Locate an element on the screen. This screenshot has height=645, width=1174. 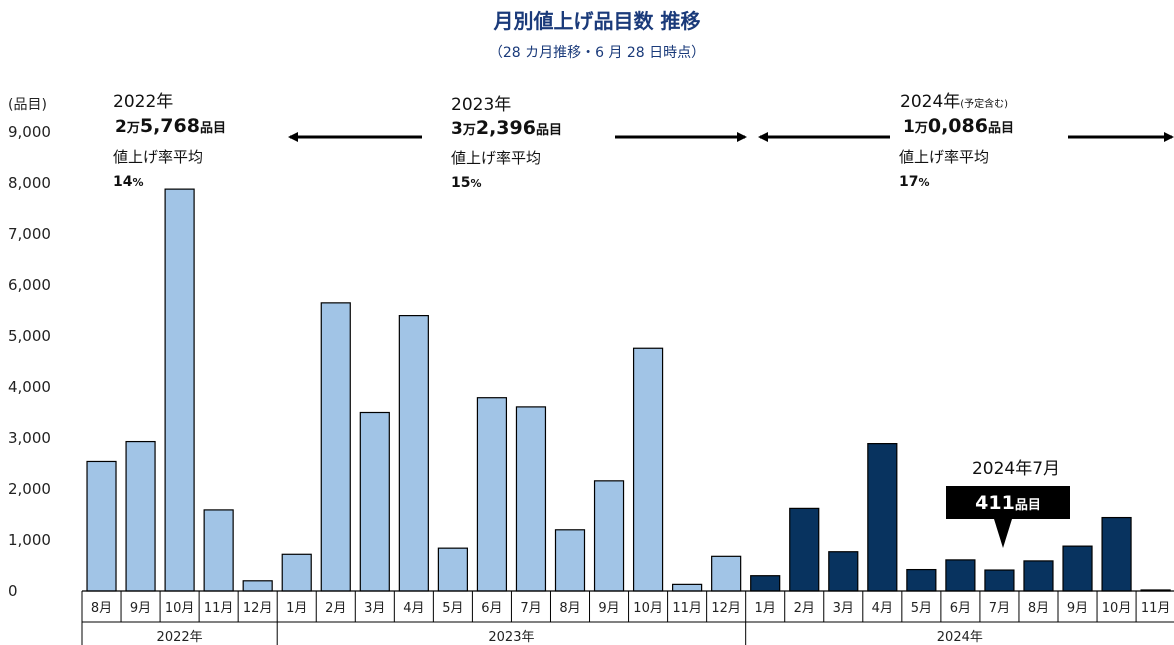
annotation-2024-total: 1万0,086品目 is located at coordinates (958, 126).